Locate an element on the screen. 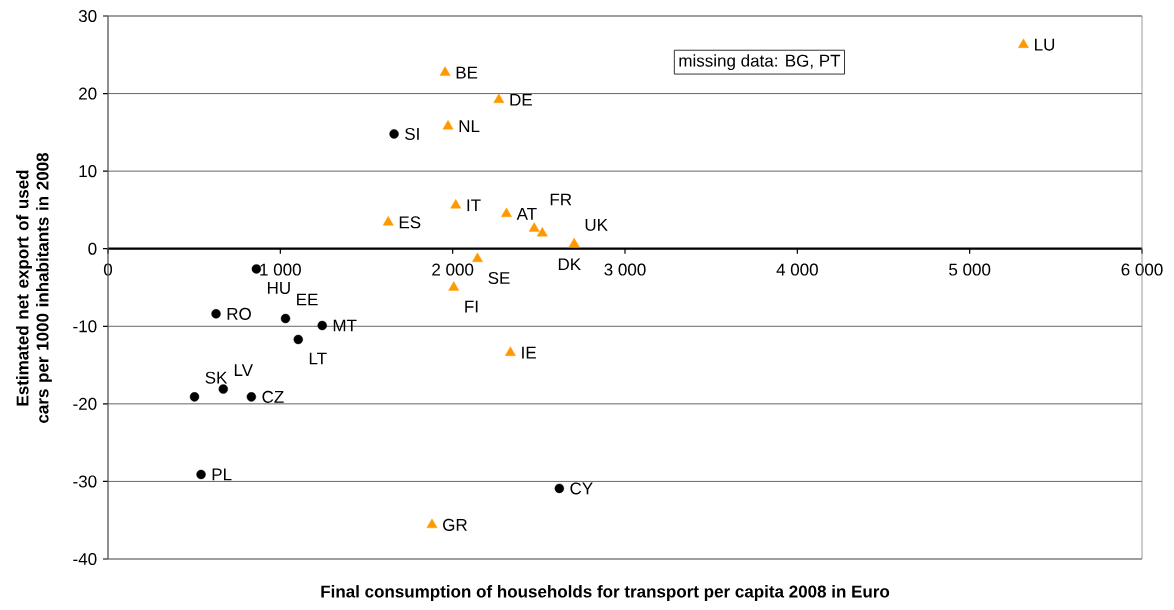 The width and height of the screenshot is (1174, 610). annotation: CY is located at coordinates (581, 488).